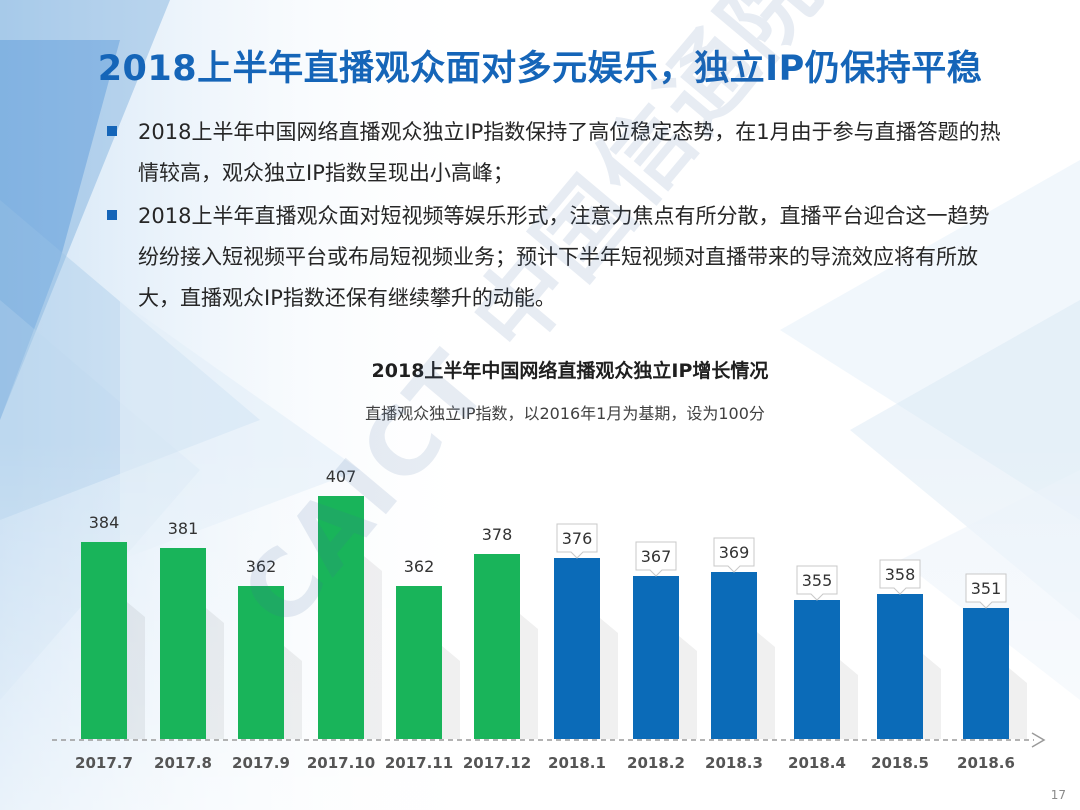 The width and height of the screenshot is (1080, 810). I want to click on category-label: 2018.3, so click(734, 763).